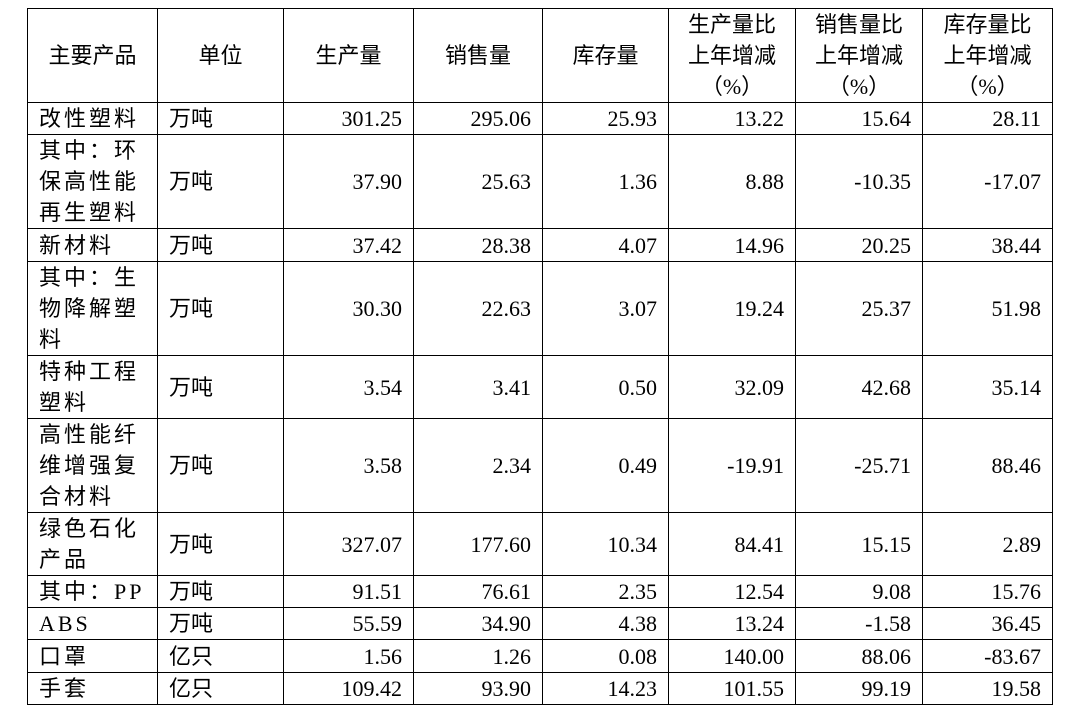  Describe the element at coordinates (605, 245) in the screenshot. I see `value-cell: 4.07` at that location.